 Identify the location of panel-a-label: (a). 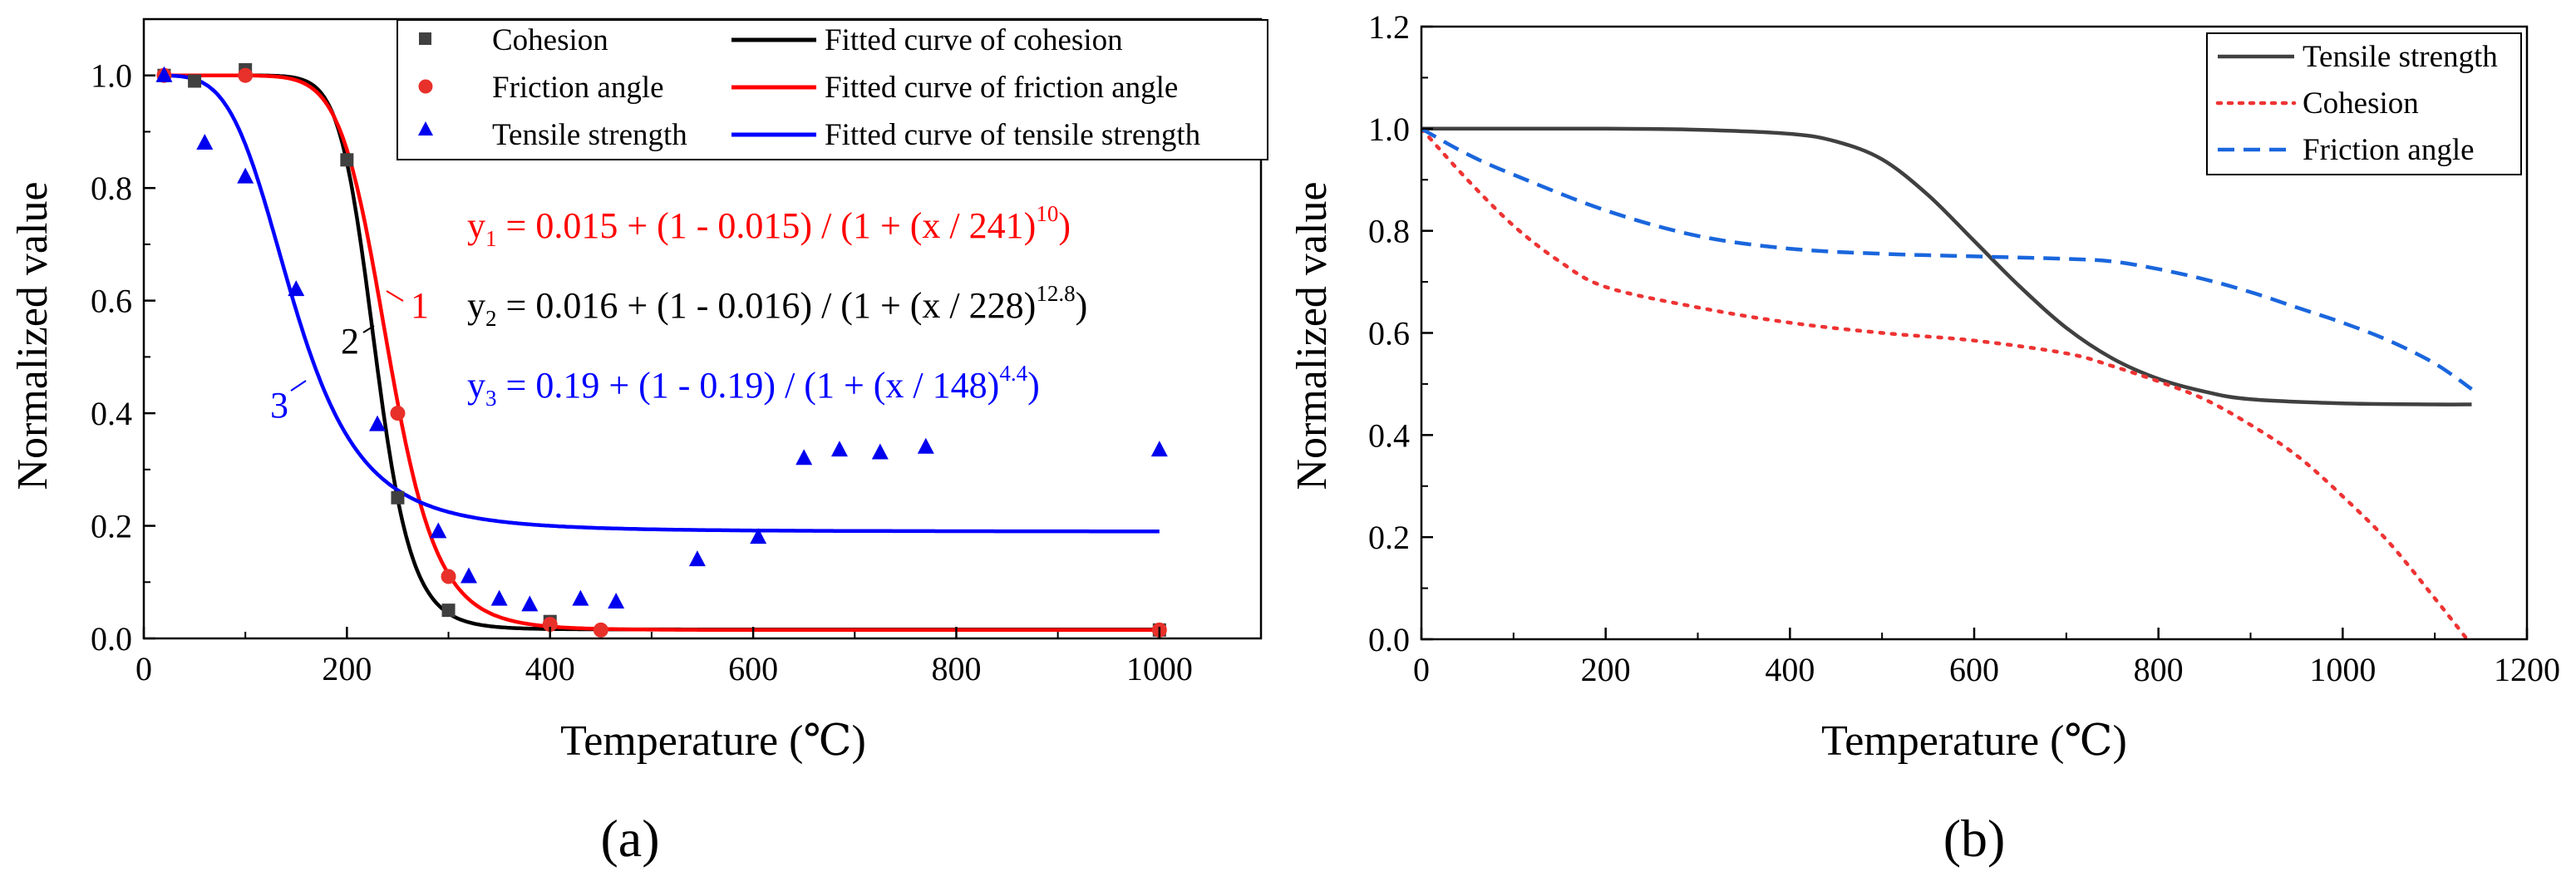
(629, 838).